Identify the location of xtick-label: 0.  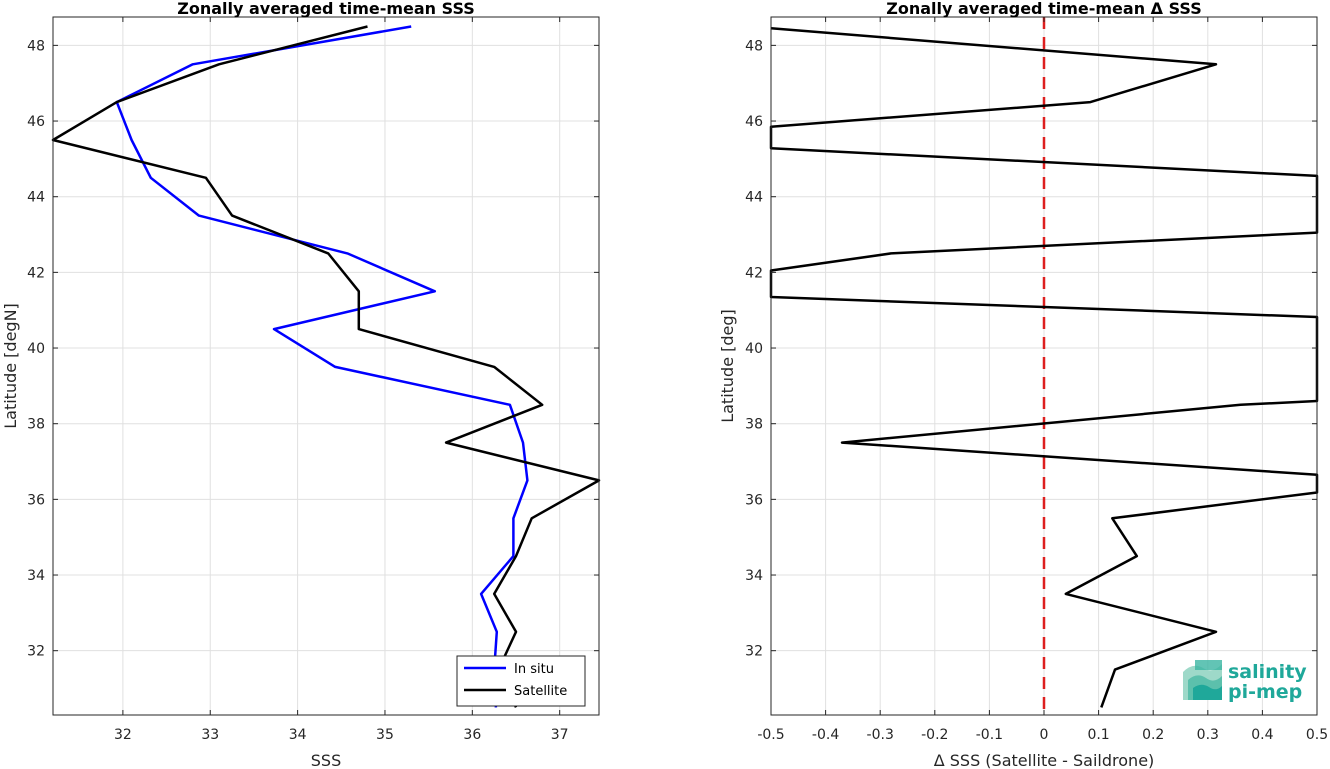
(1044, 735).